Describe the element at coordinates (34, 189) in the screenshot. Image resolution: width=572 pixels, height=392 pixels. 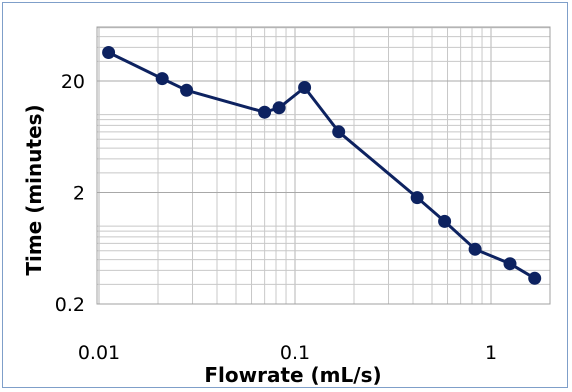
I see `y-axis-title: Time (minutes)` at that location.